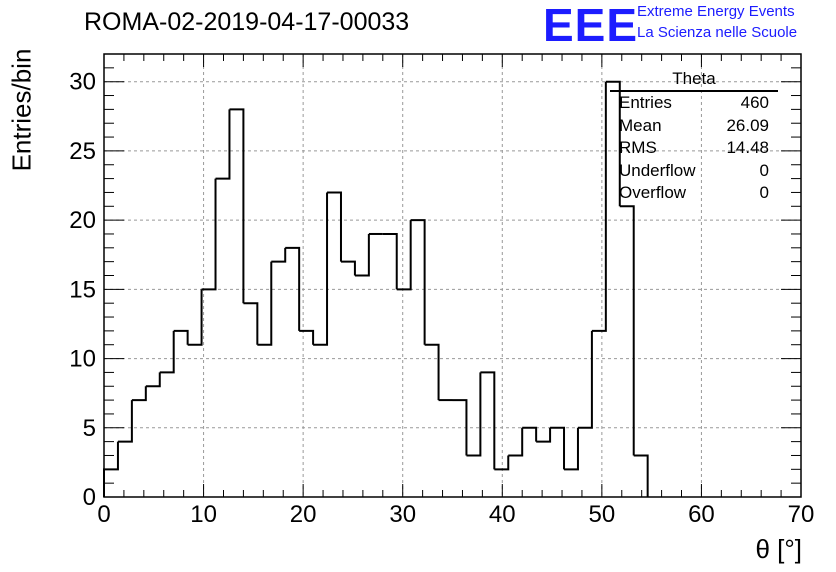 The height and width of the screenshot is (572, 836). Describe the element at coordinates (502, 514) in the screenshot. I see `x-tick-label: 40` at that location.